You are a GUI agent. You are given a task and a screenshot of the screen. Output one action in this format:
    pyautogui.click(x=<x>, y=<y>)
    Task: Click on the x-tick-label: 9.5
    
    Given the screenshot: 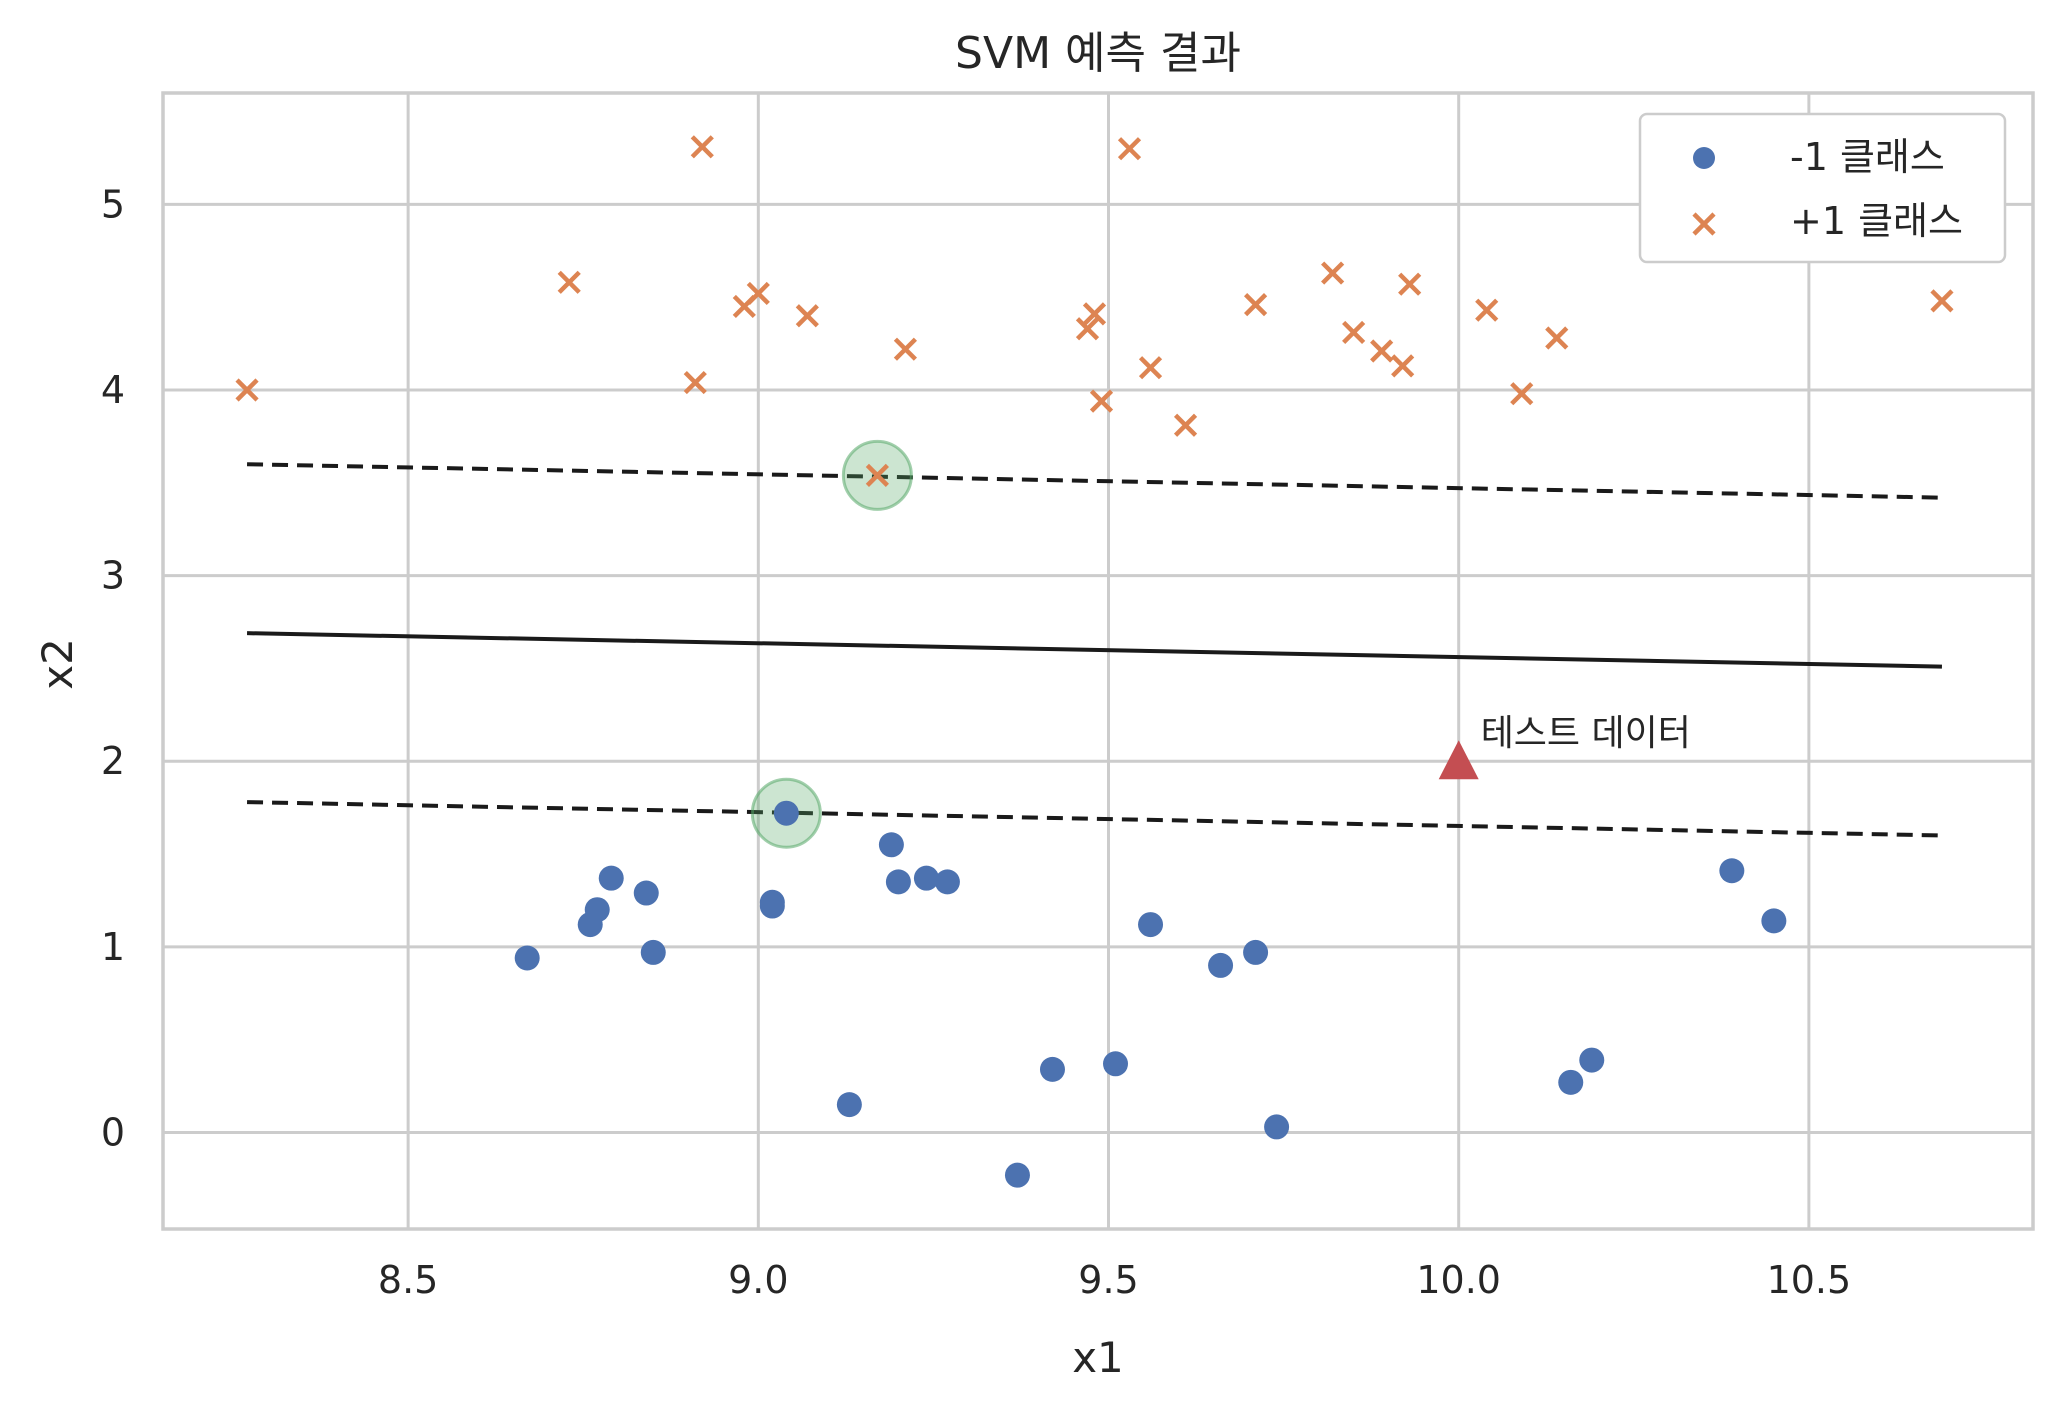 What is the action you would take?
    pyautogui.click(x=1108, y=1280)
    